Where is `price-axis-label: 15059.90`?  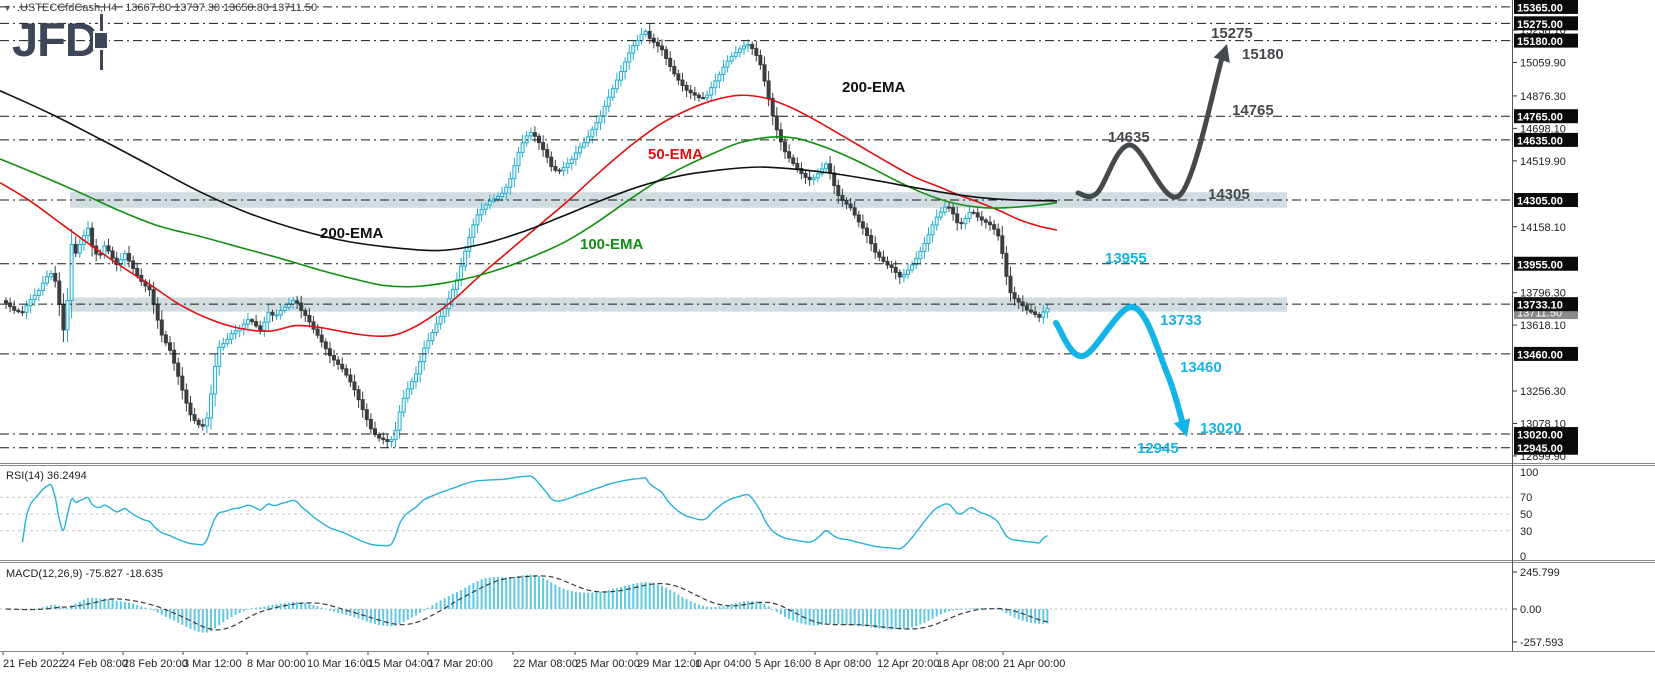
price-axis-label: 15059.90 is located at coordinates (1543, 63).